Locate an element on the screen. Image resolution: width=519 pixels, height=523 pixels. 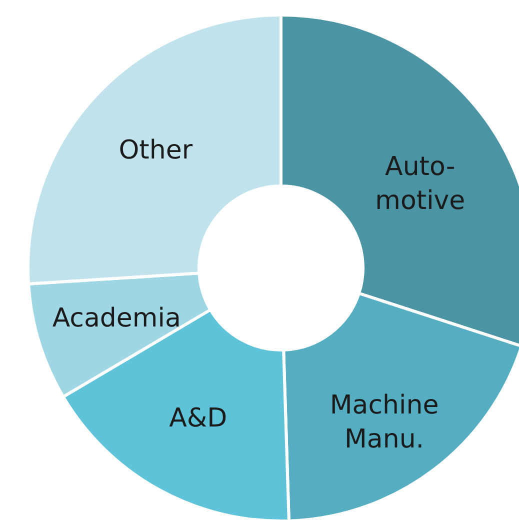
slice-label: Academia is located at coordinates (116, 319).